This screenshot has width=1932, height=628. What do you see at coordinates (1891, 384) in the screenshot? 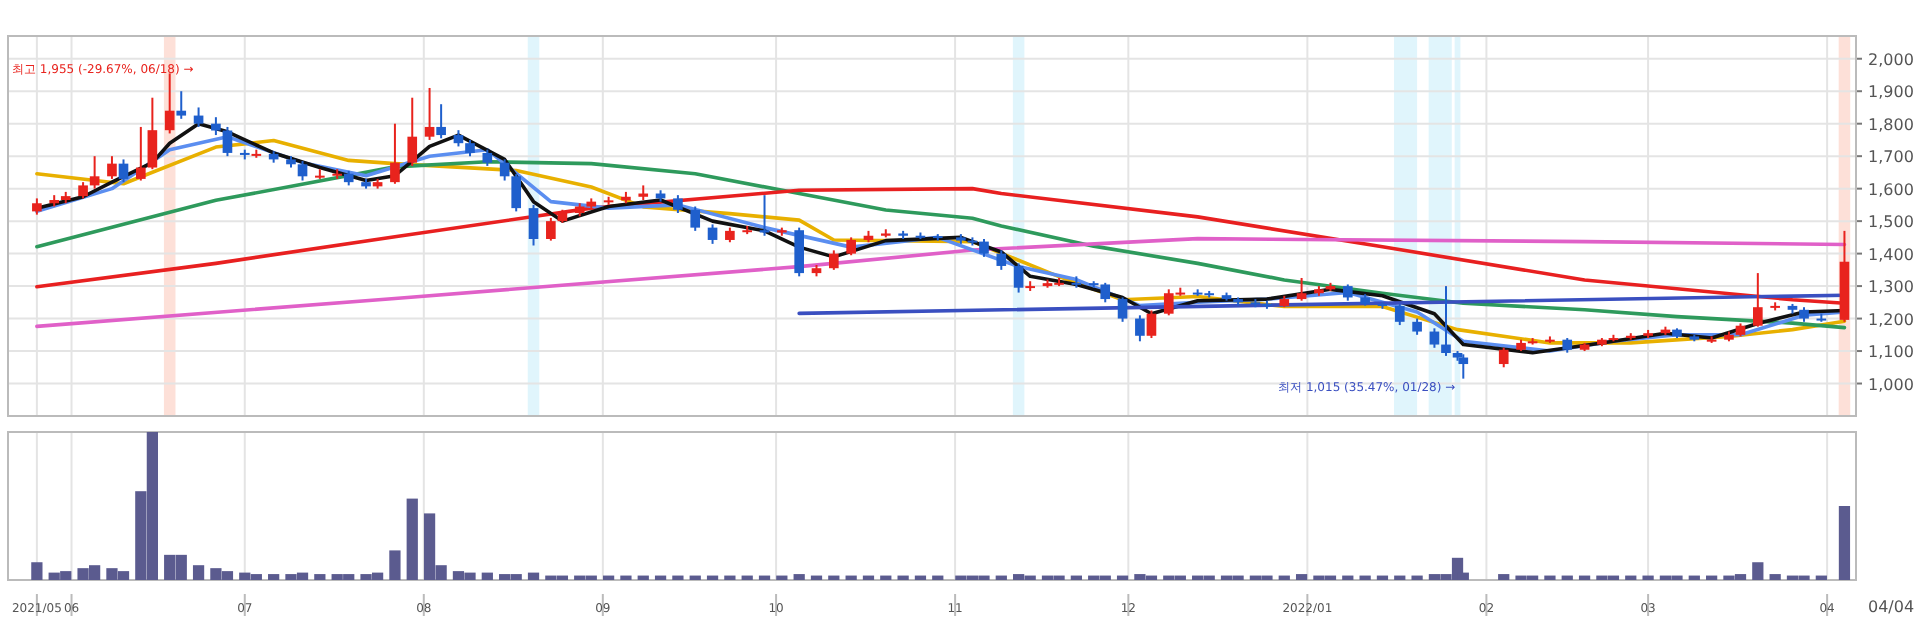
I see `y-tick-label: 1,000` at bounding box center [1891, 384].